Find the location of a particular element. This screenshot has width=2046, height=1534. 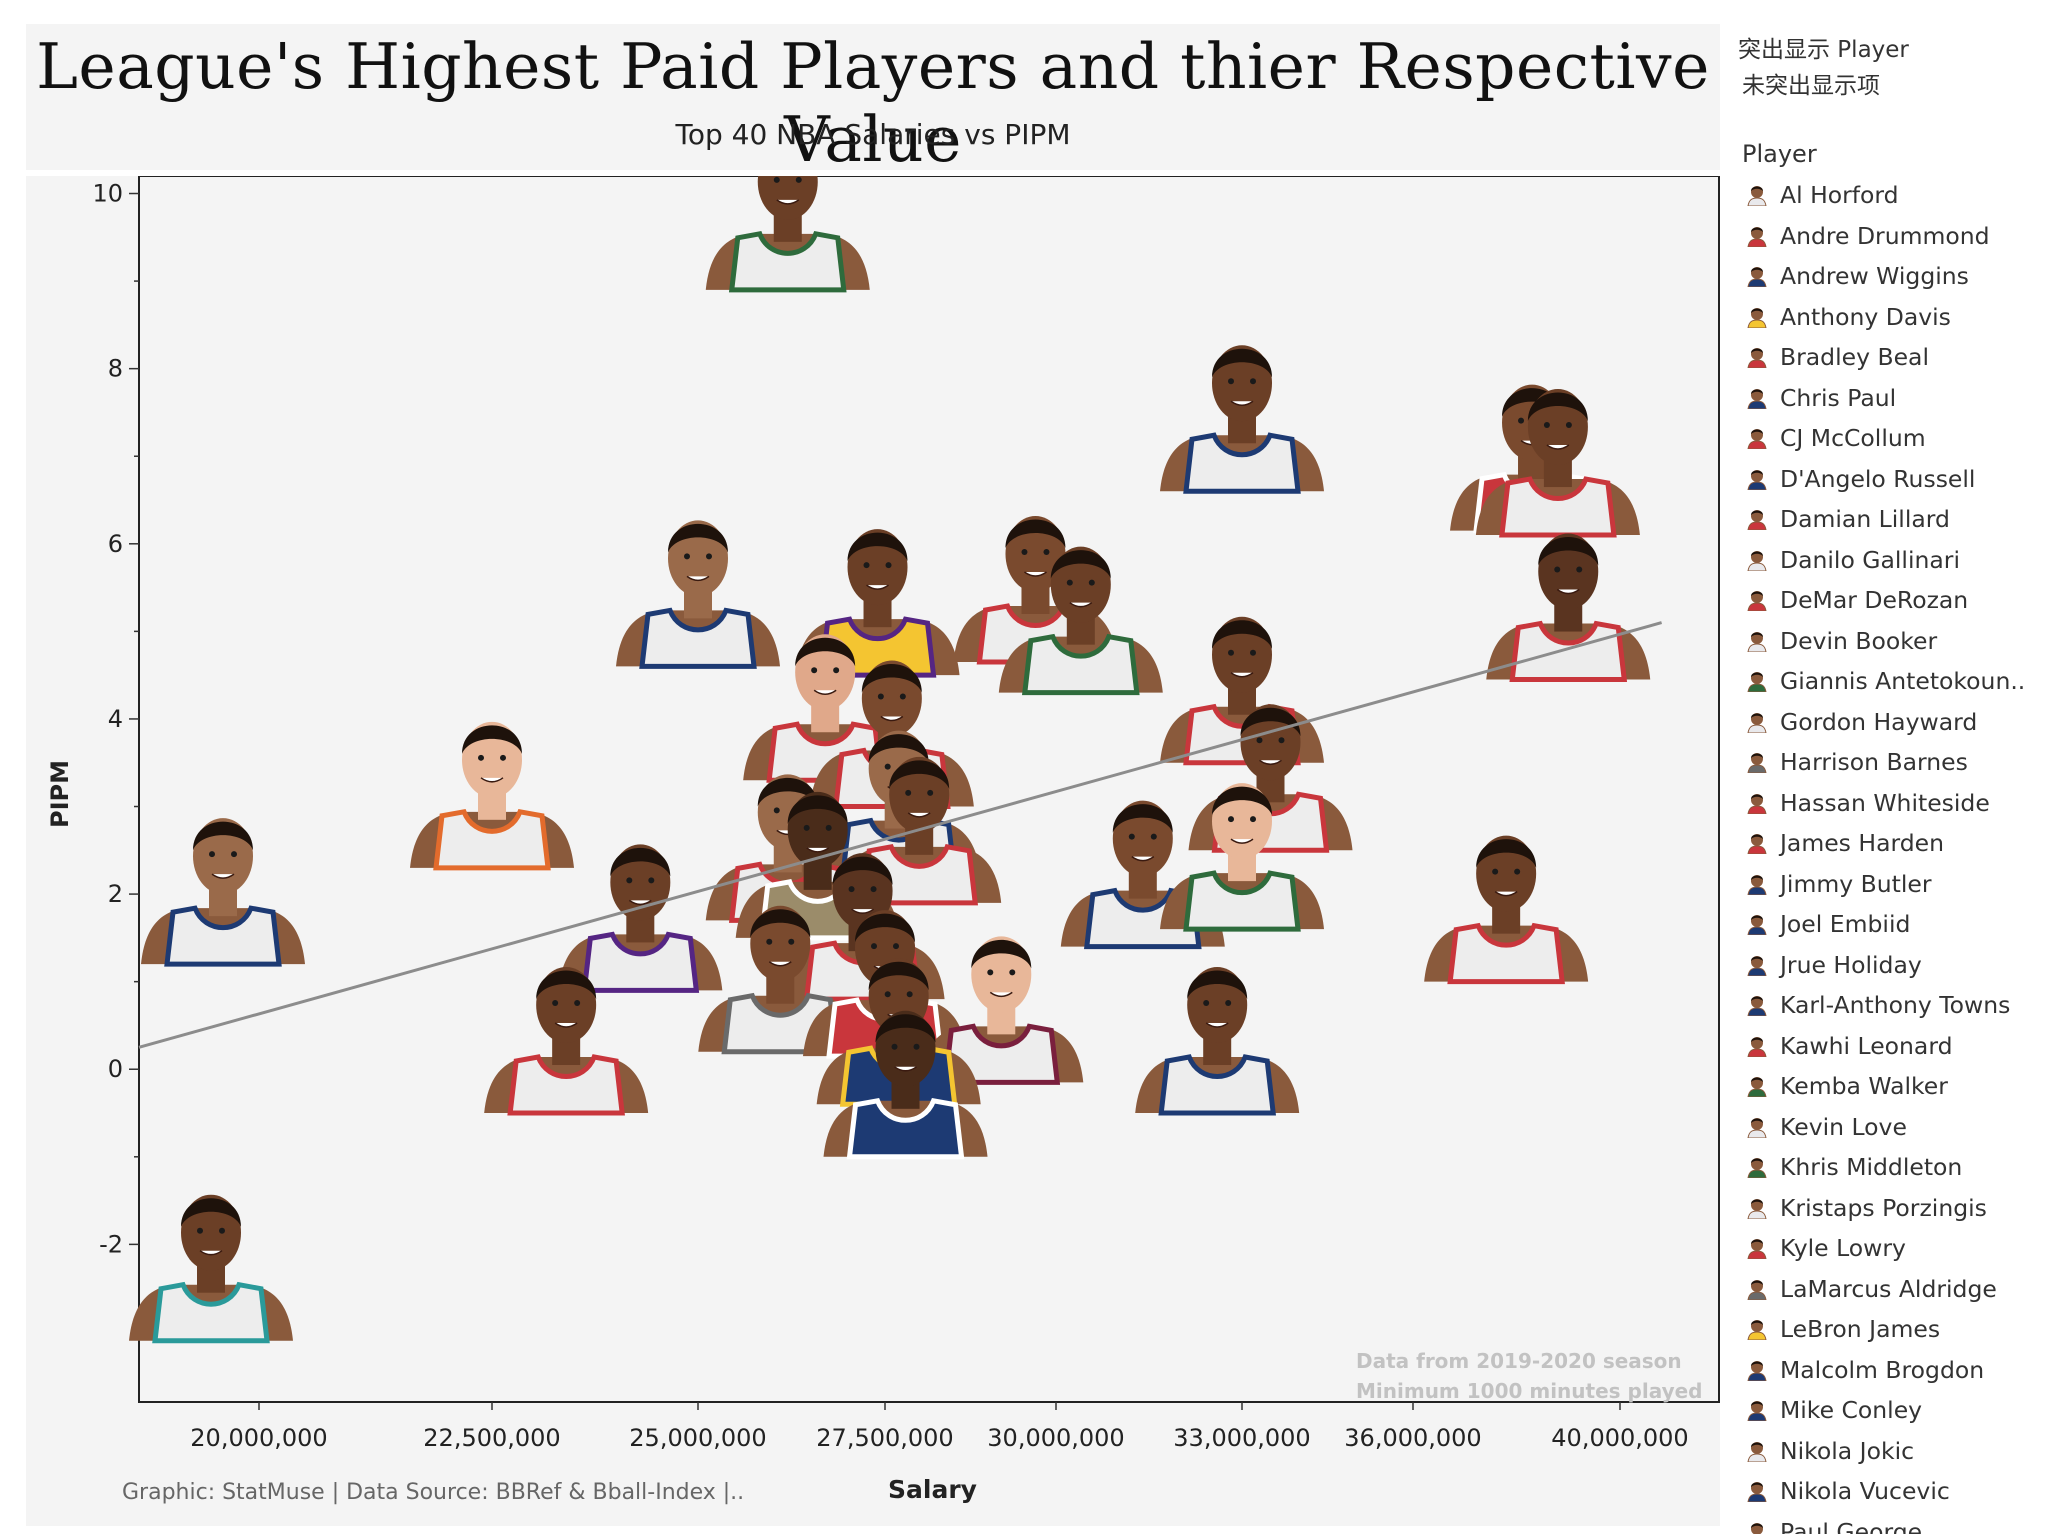

legend-item: LeBron James is located at coordinates (1885, 1329).